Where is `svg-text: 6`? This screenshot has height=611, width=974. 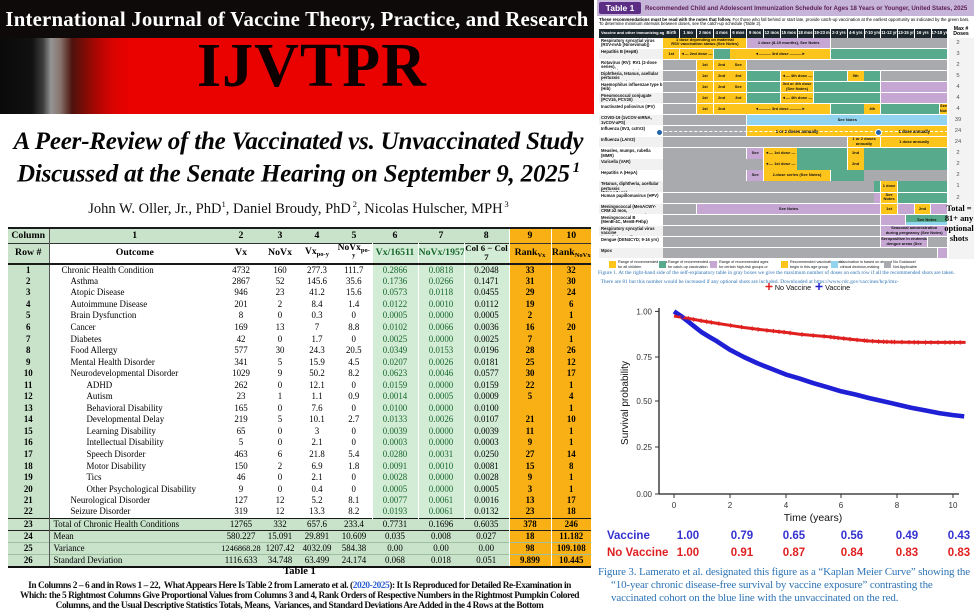
svg-text: 6 is located at coordinates (841, 505).